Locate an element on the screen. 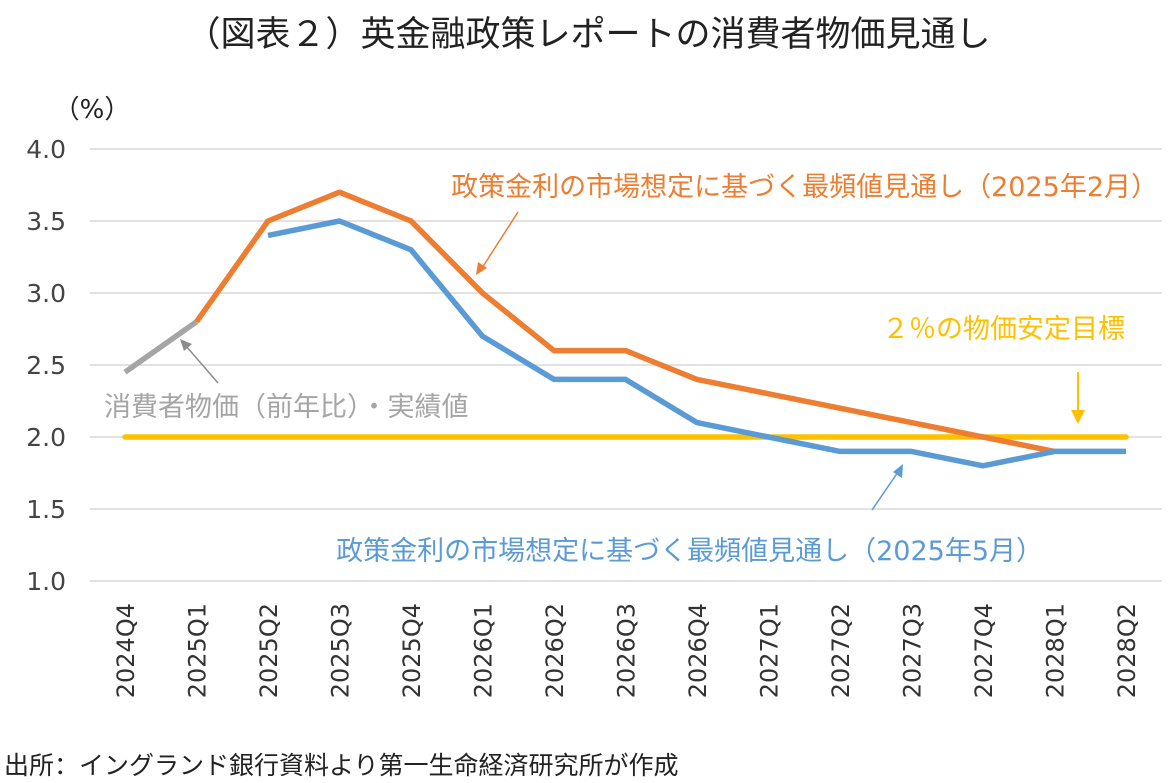 This screenshot has width=1176, height=783. x-tick-label: 2025Q4 is located at coordinates (412, 650).